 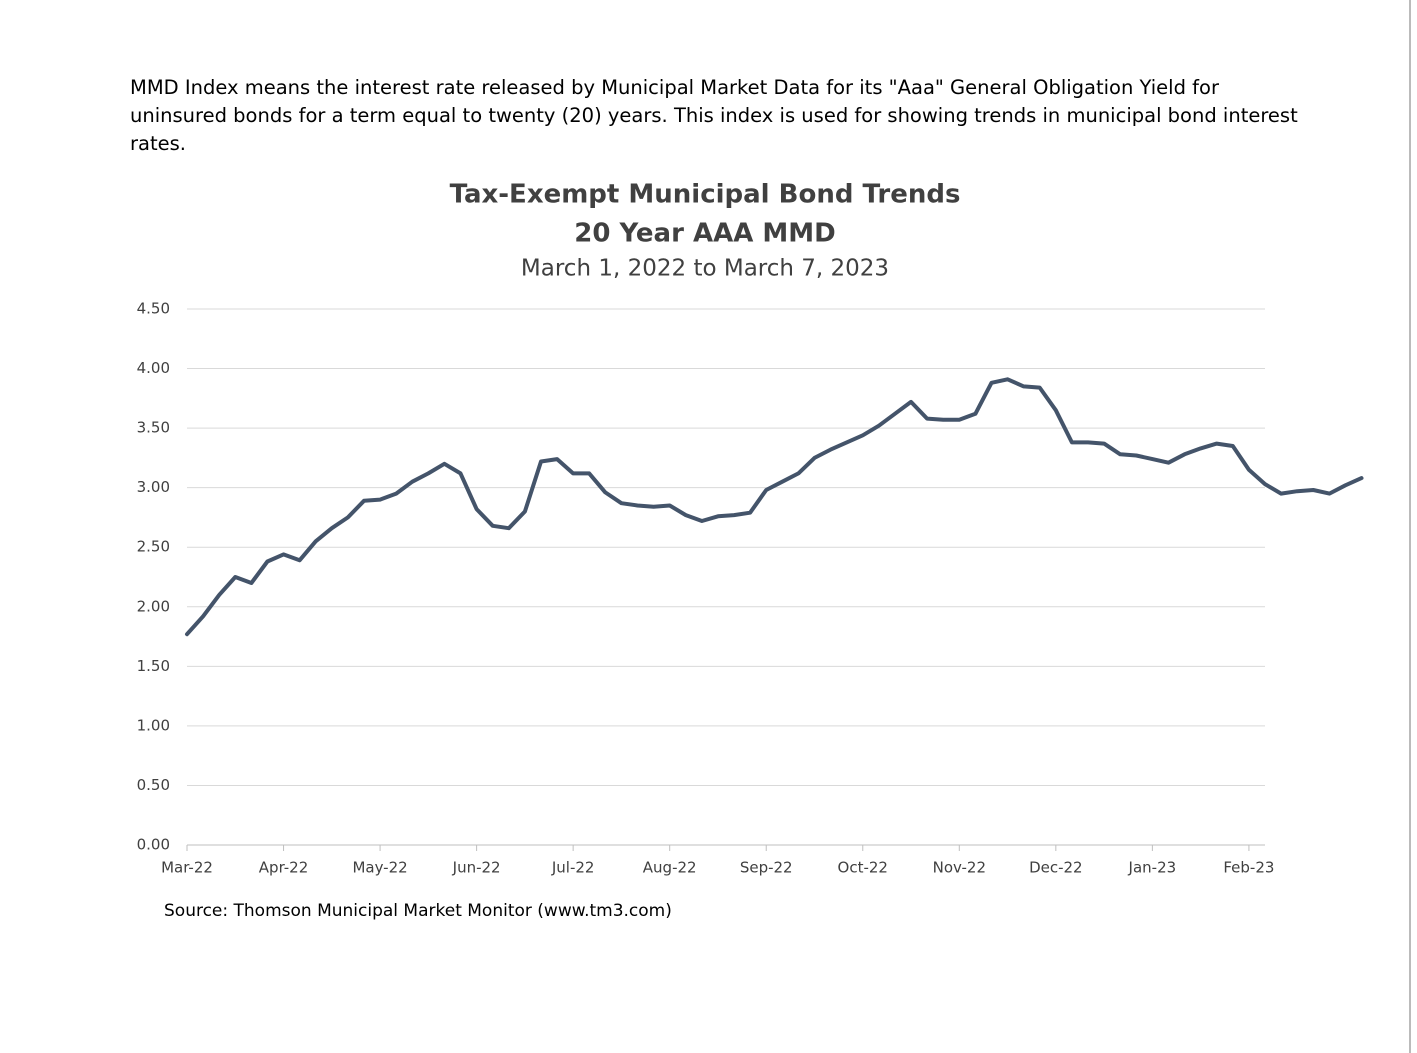 What do you see at coordinates (153, 845) in the screenshot?
I see `y-tick-label: 0.00` at bounding box center [153, 845].